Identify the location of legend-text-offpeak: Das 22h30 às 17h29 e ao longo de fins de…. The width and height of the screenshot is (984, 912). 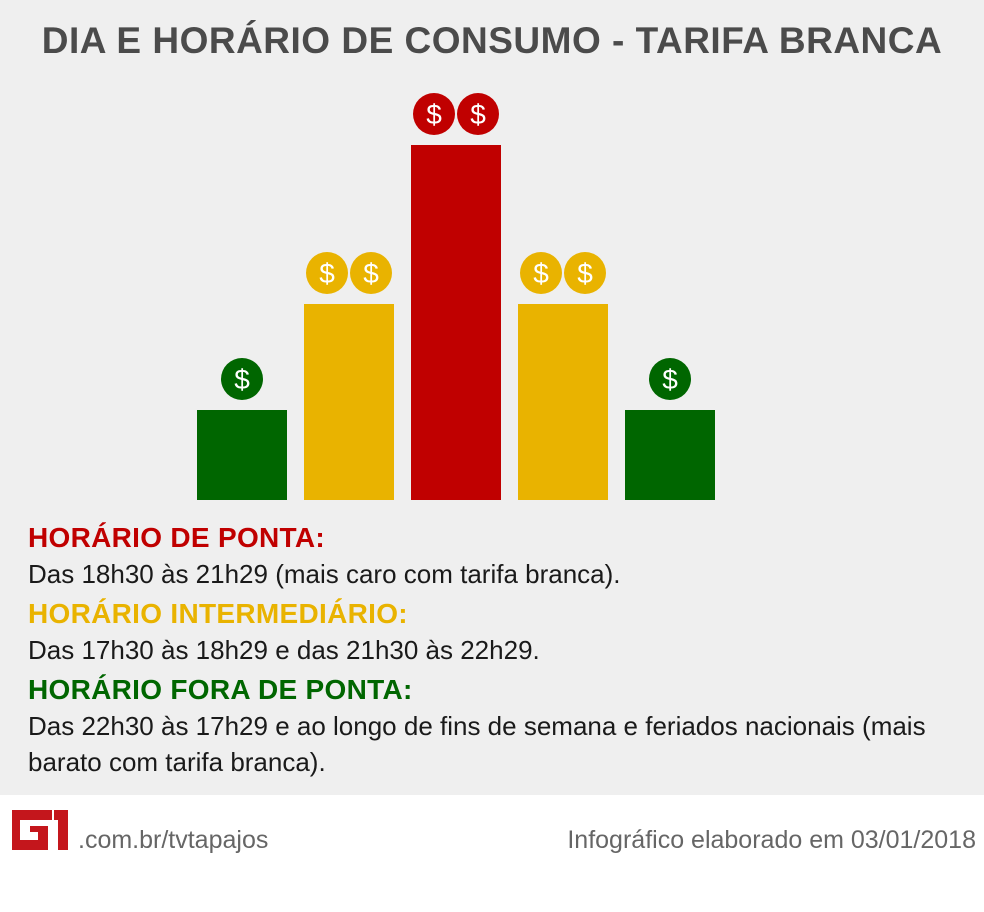
(477, 744).